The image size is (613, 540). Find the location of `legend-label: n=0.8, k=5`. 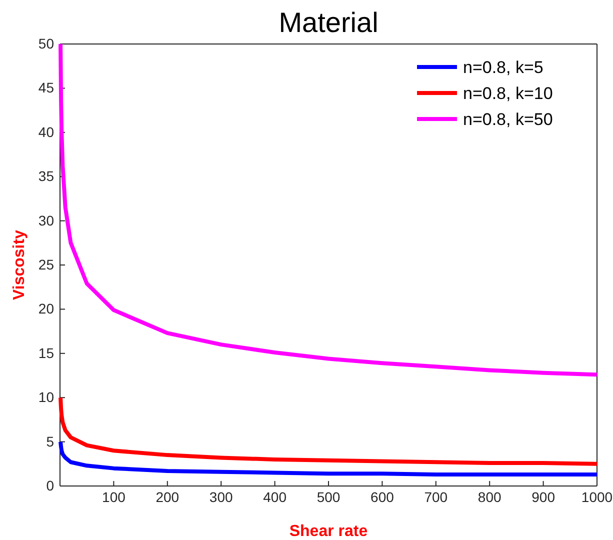

legend-label: n=0.8, k=5 is located at coordinates (503, 67).